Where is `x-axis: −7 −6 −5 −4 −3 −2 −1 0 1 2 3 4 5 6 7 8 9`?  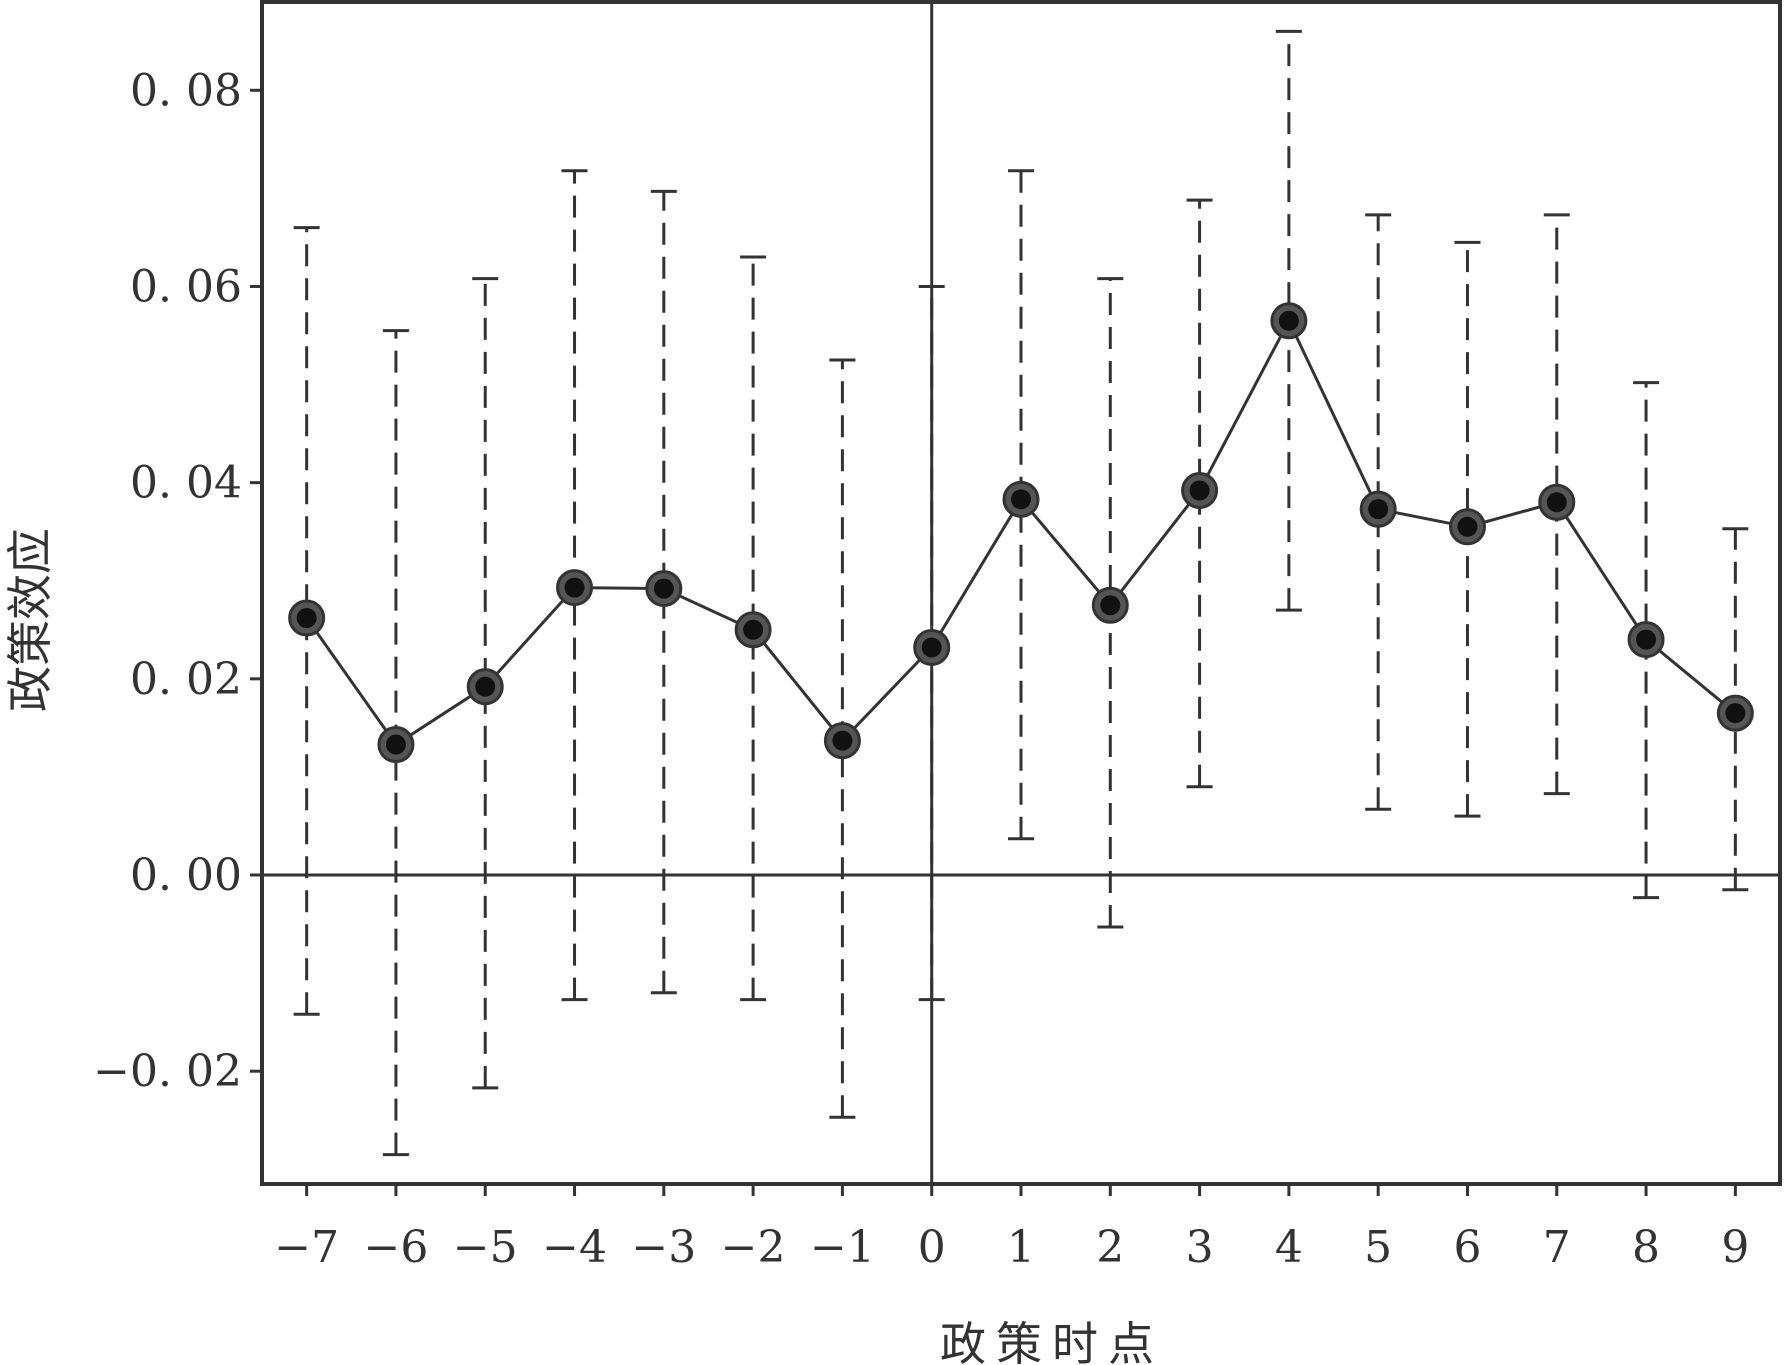 x-axis: −7 −6 −5 −4 −3 −2 −1 0 1 2 3 4 5 6 7 8 9 is located at coordinates (1011, 1228).